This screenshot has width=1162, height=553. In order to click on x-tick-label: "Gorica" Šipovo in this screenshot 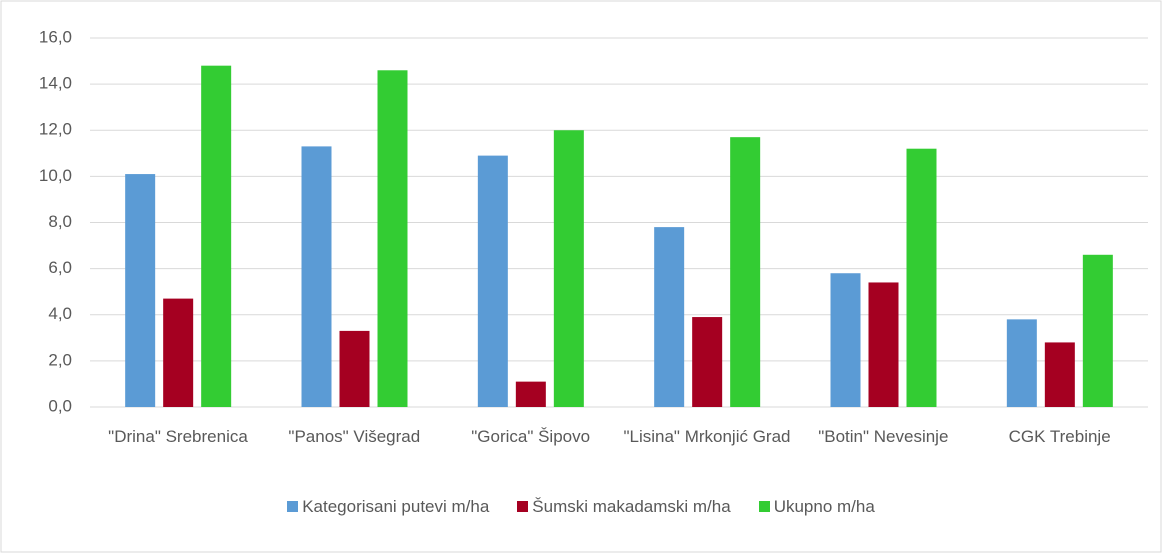, I will do `click(531, 436)`.